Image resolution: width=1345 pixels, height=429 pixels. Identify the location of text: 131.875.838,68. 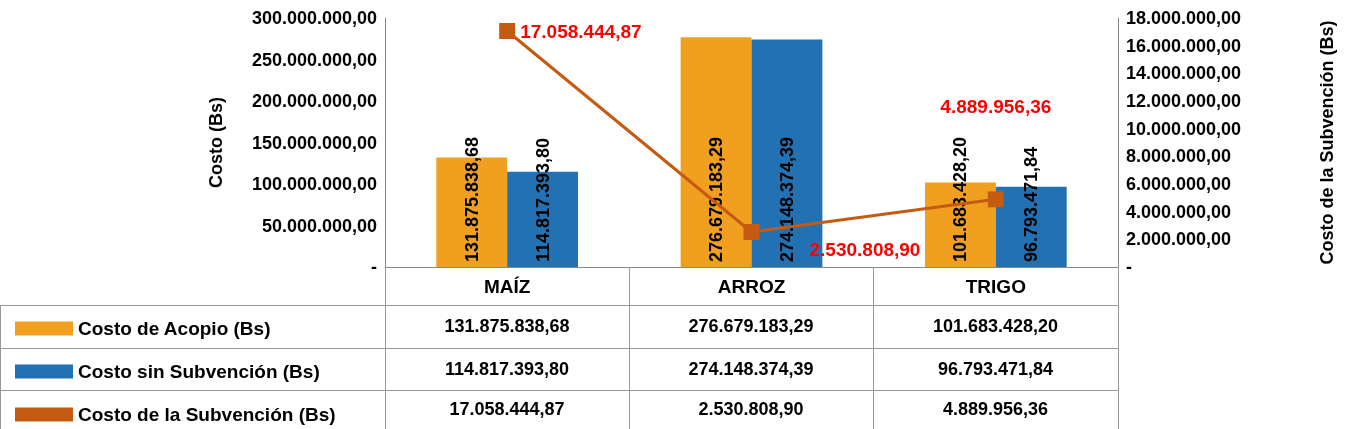
(471, 199).